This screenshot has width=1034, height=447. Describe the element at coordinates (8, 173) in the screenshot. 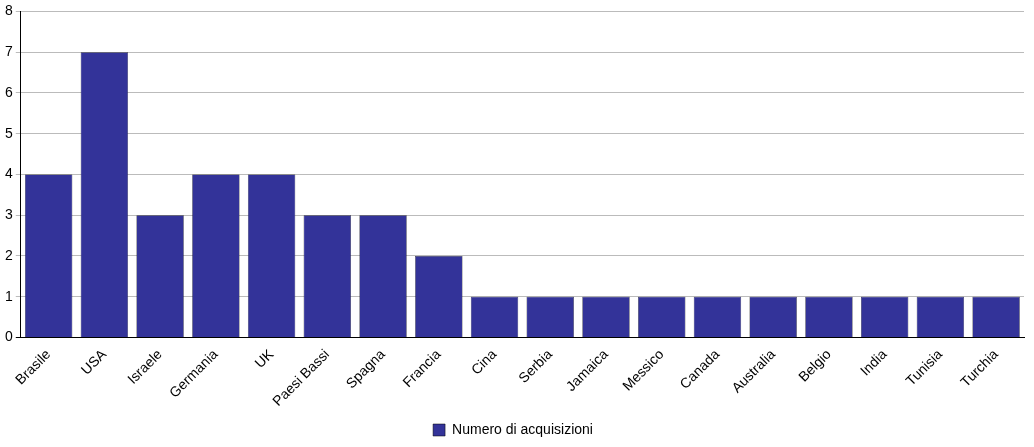

I see `y-tick-label: 4` at that location.